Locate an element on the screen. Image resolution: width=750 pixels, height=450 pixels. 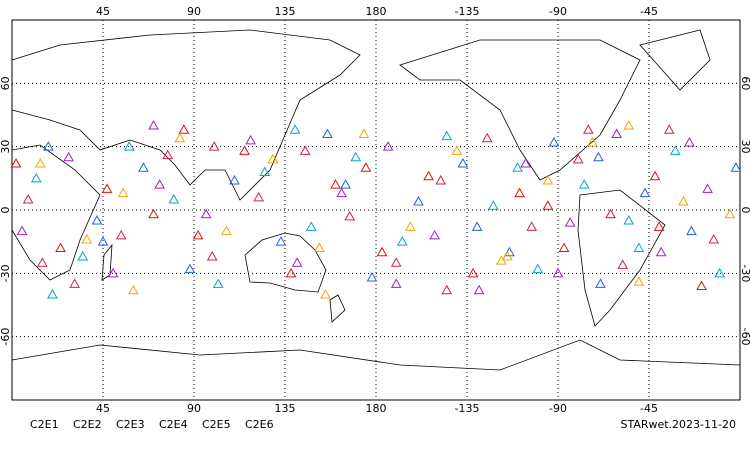
x-tick-label: 180 is located at coordinates (376, 408).